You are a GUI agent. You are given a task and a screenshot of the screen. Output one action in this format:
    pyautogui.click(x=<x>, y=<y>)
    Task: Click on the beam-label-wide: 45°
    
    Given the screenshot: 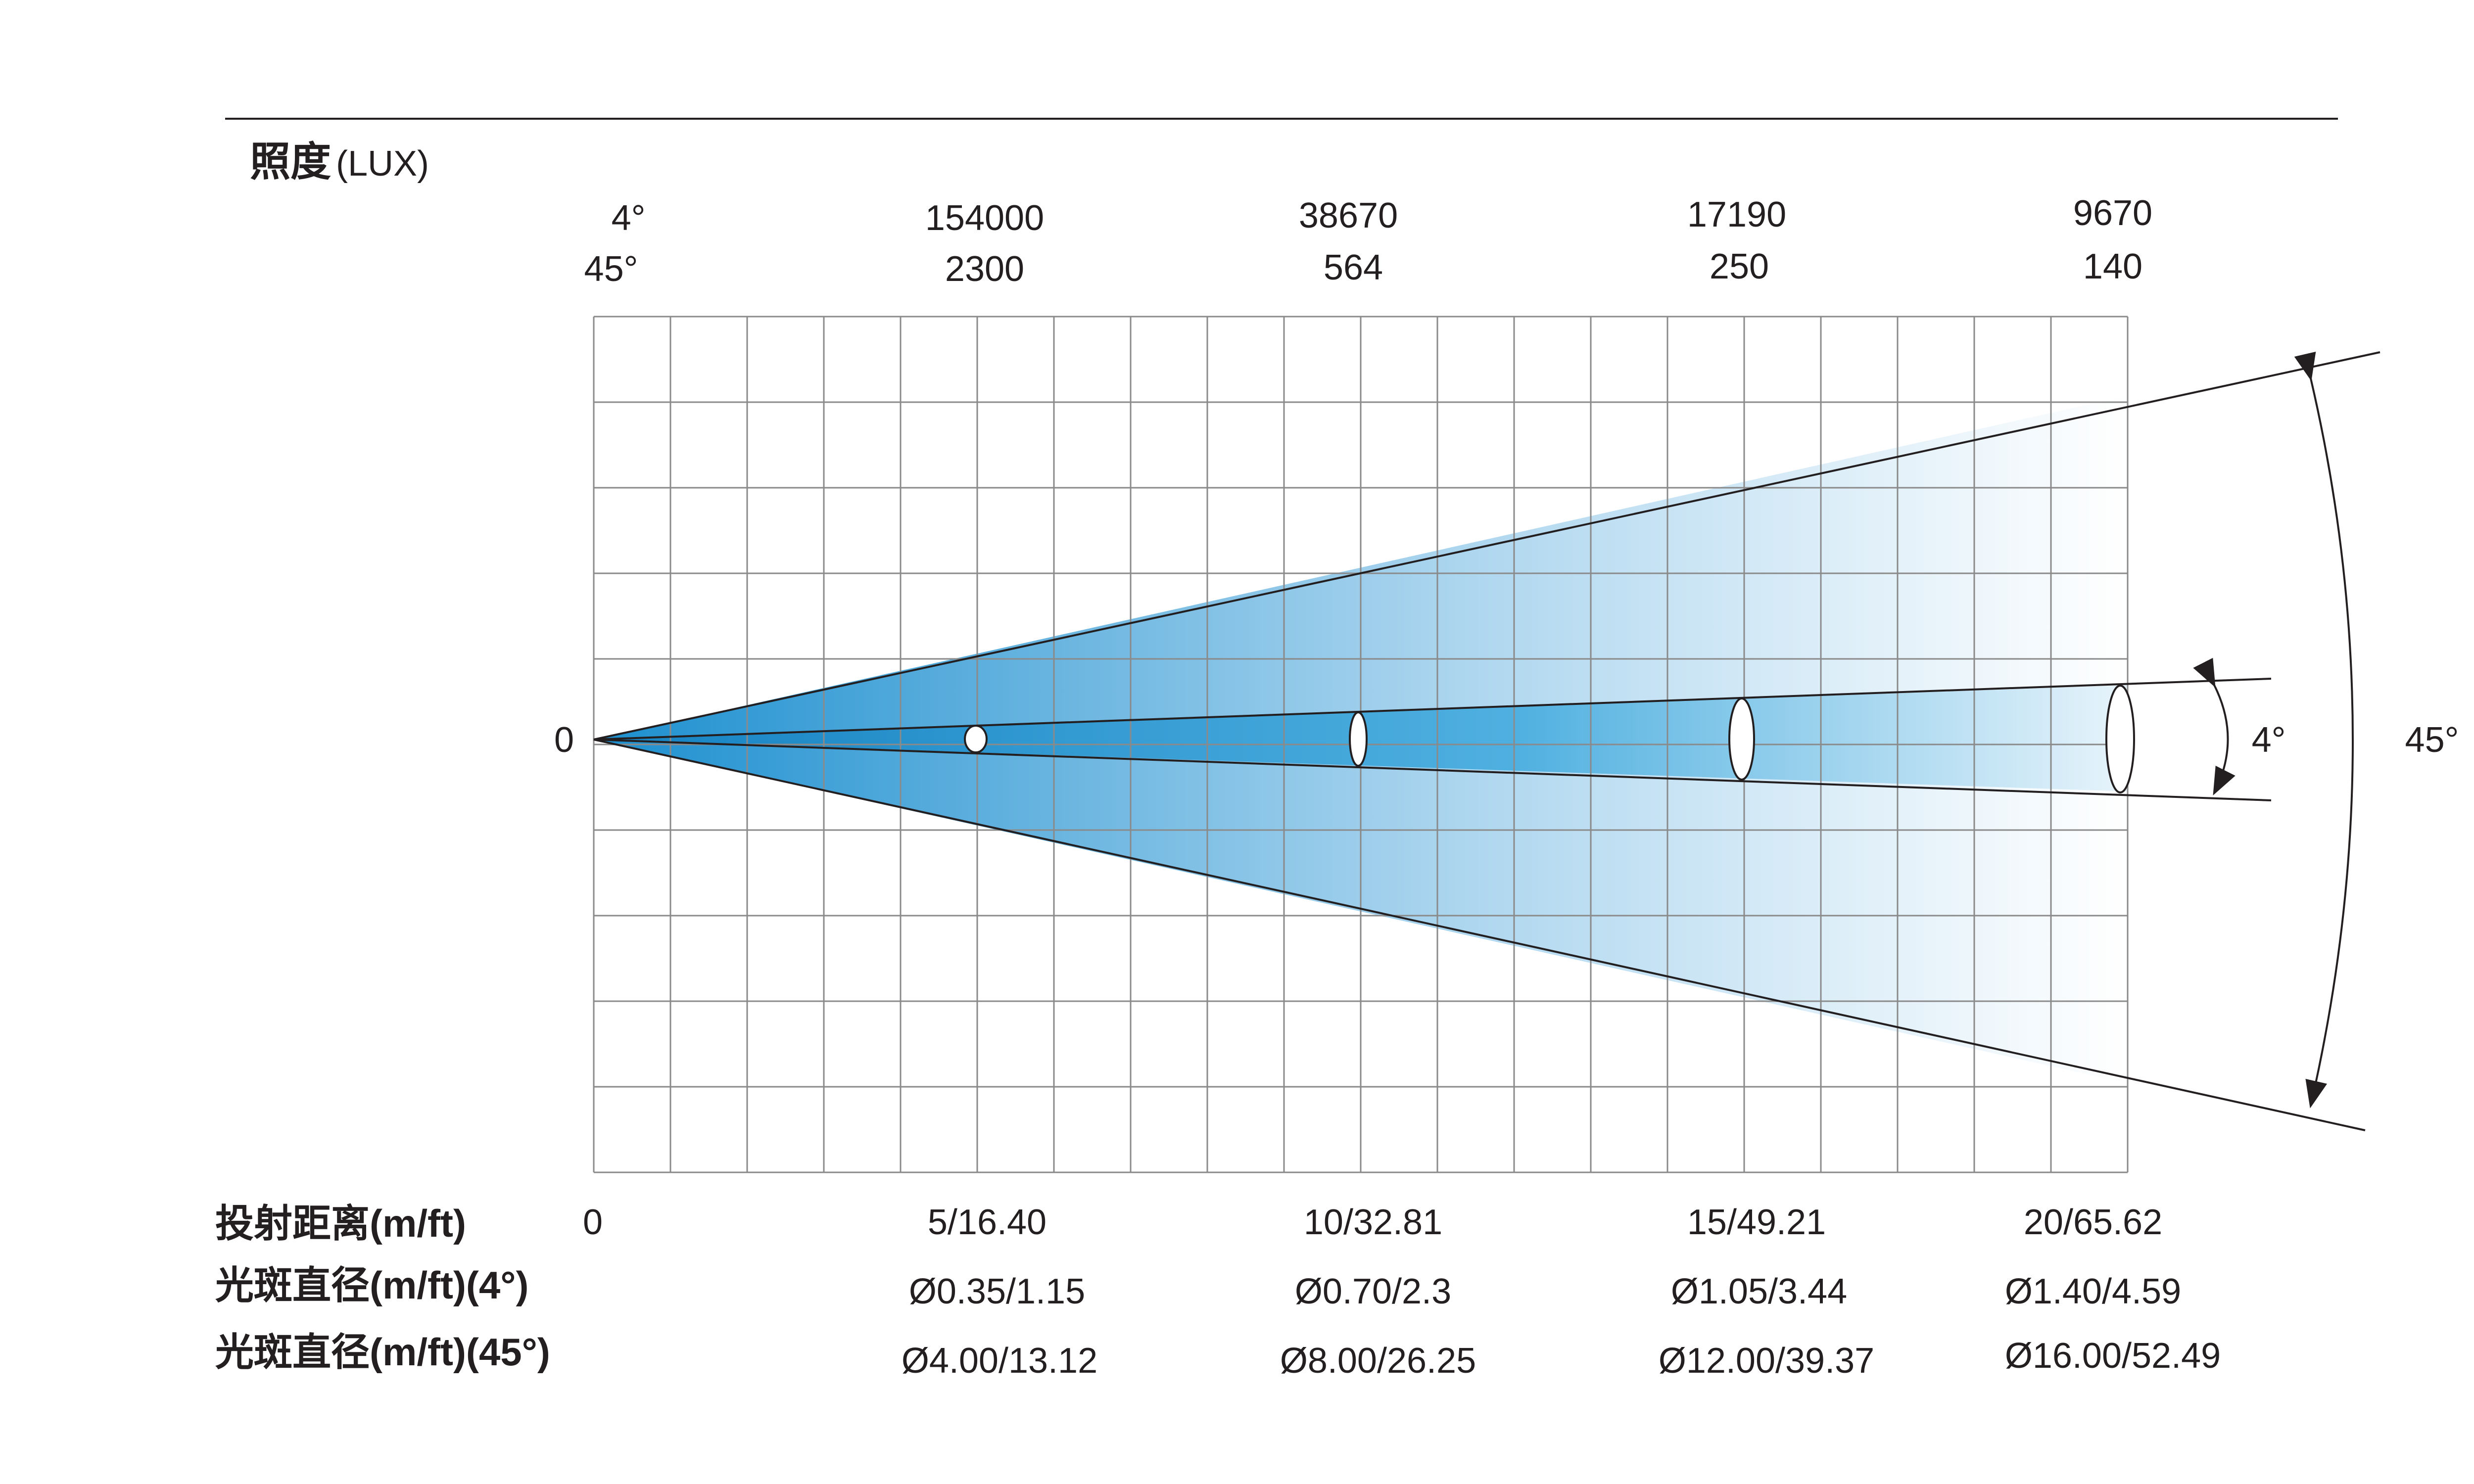 What is the action you would take?
    pyautogui.click(x=611, y=269)
    